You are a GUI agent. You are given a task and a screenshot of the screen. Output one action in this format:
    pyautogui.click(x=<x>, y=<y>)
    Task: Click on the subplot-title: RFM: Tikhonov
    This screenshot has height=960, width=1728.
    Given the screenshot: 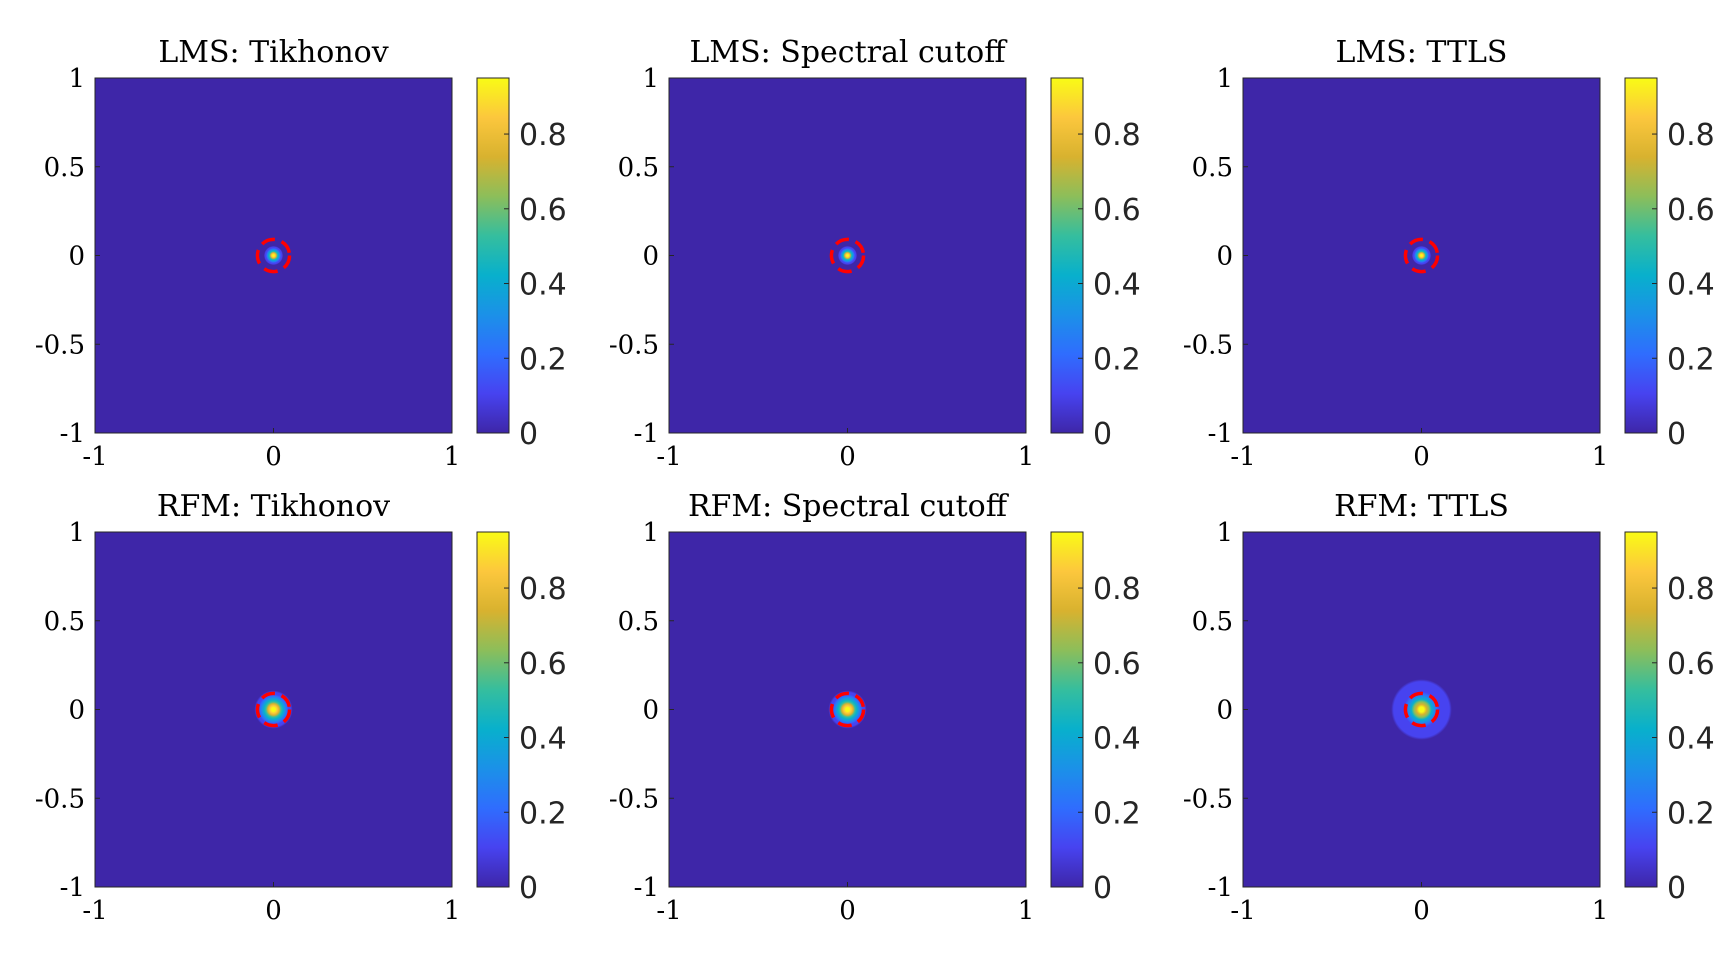 What is the action you would take?
    pyautogui.click(x=273, y=506)
    